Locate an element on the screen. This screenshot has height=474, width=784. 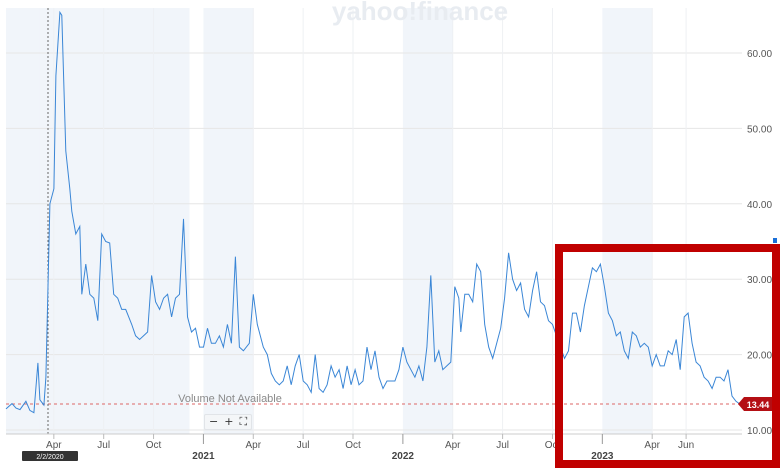
year-tick-label: 2021 is located at coordinates (203, 456).